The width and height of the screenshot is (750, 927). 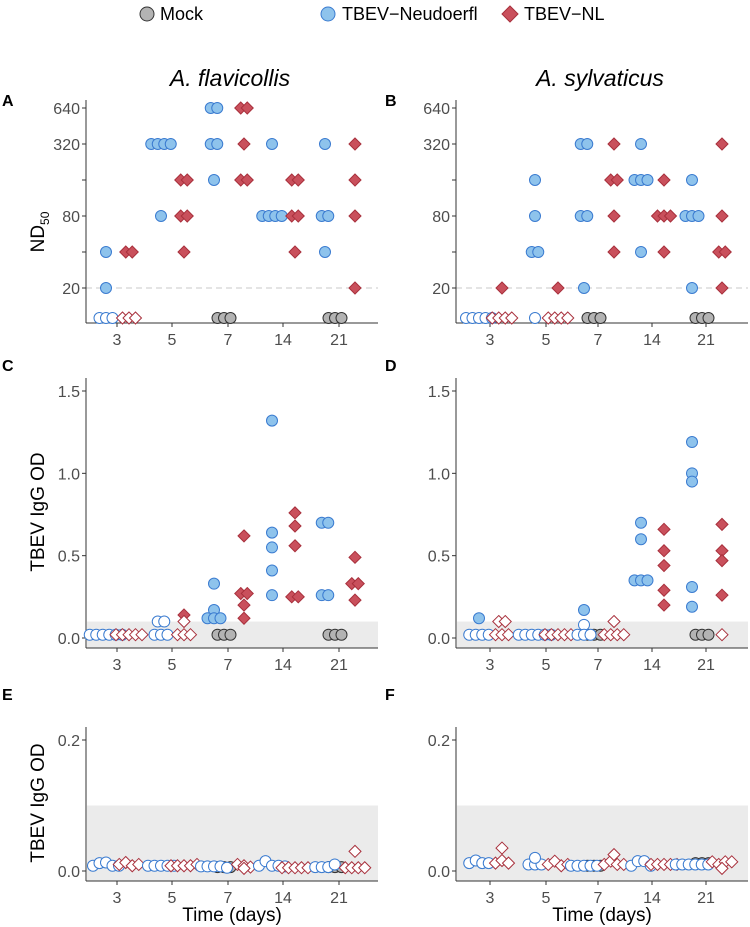 What do you see at coordinates (218, 526) in the screenshot?
I see `panel-c: 0.0 0.5 1.0 1.5 3 5 7 14 21` at bounding box center [218, 526].